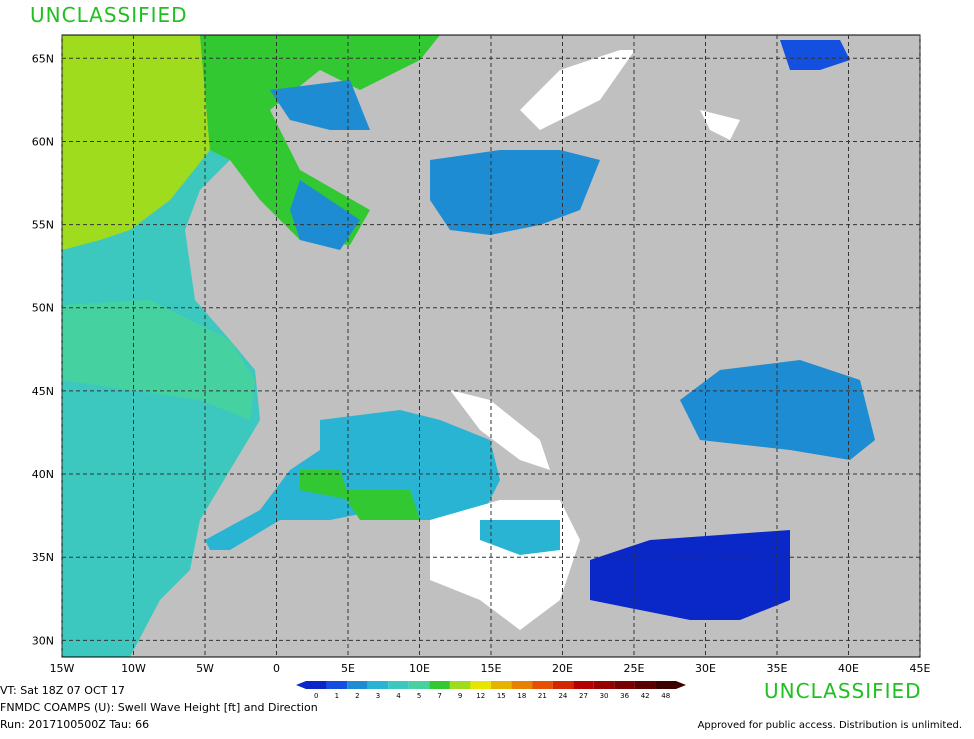 The image size is (974, 739). Describe the element at coordinates (276, 668) in the screenshot. I see `x-tick-label: 0` at that location.